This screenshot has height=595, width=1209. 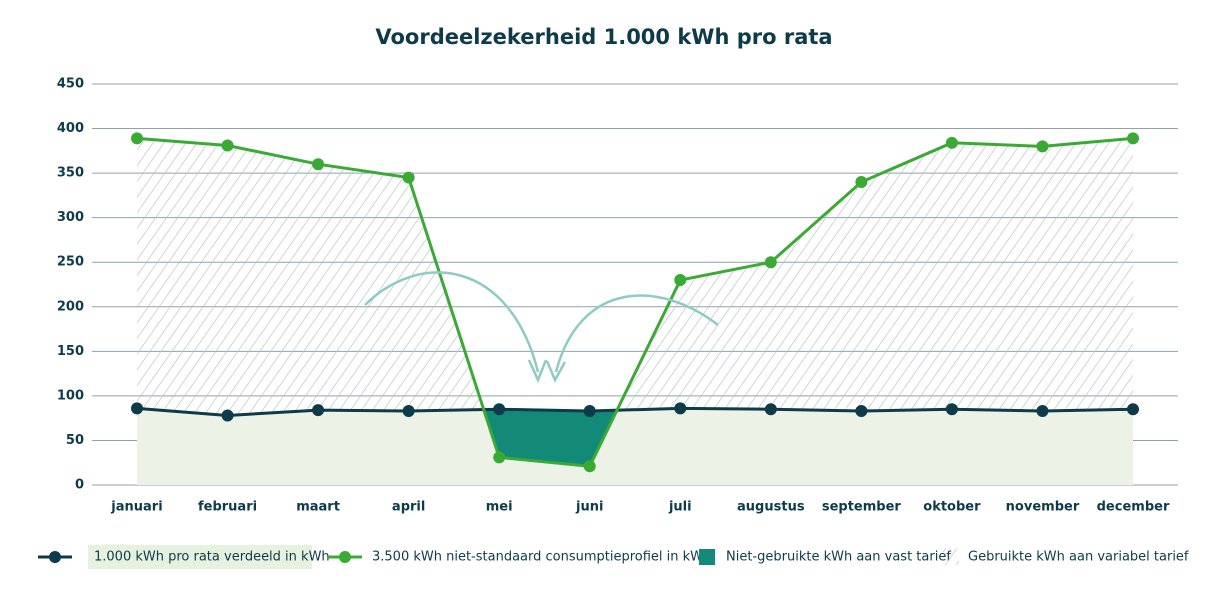 What do you see at coordinates (408, 507) in the screenshot?
I see `x-tick-label: april` at bounding box center [408, 507].